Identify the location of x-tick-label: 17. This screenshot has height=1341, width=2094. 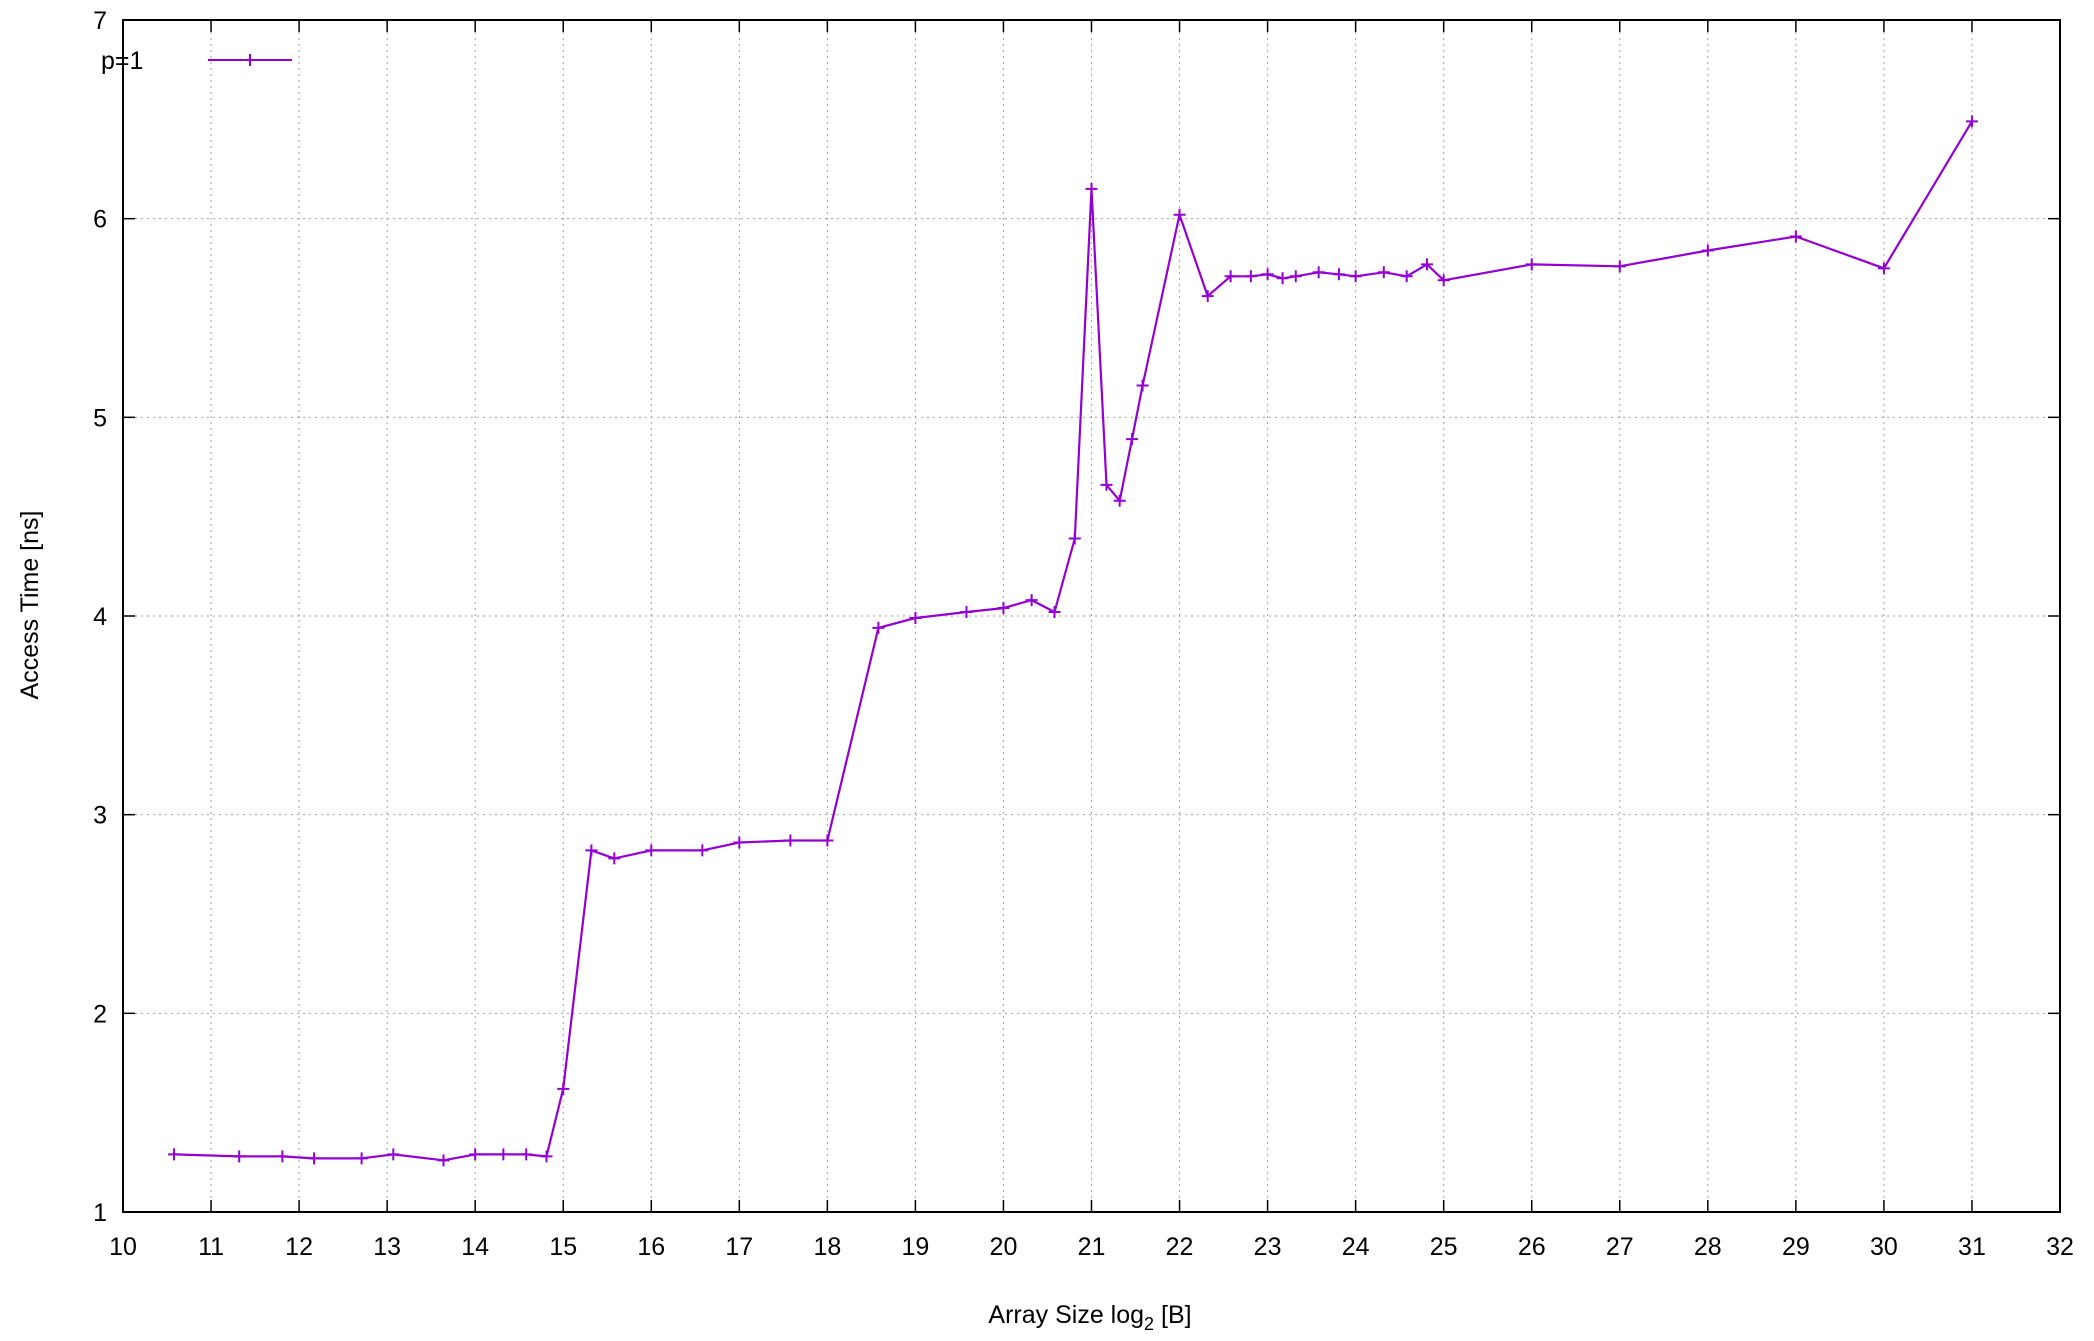
(739, 1247).